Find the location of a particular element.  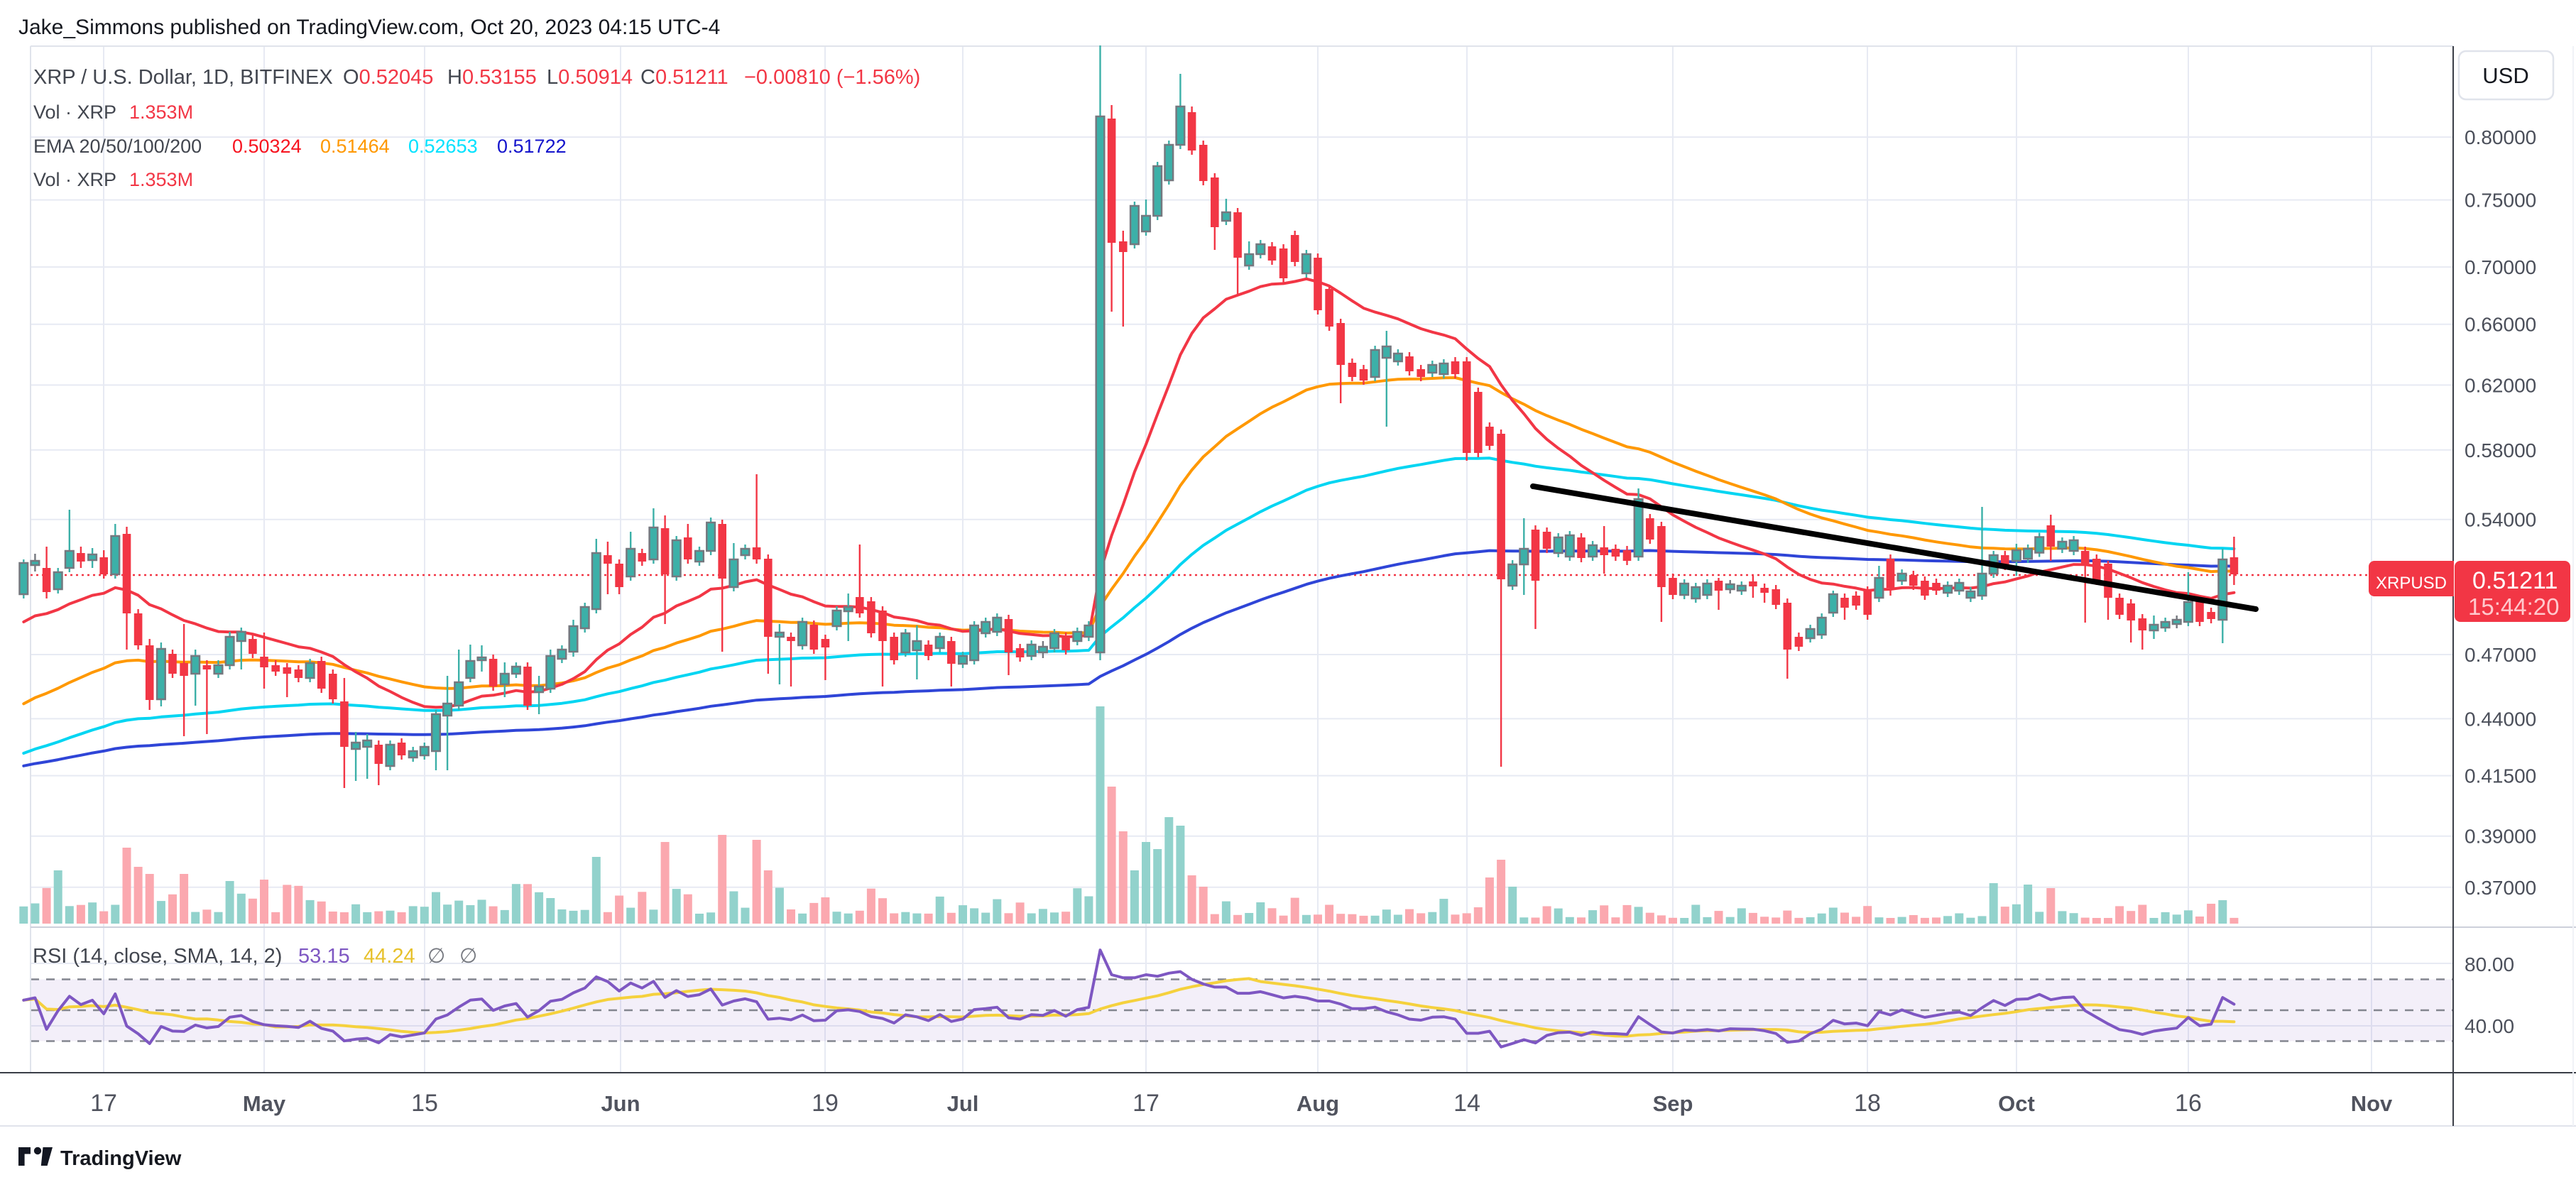

svg-text: 40.00 is located at coordinates (2489, 1026).